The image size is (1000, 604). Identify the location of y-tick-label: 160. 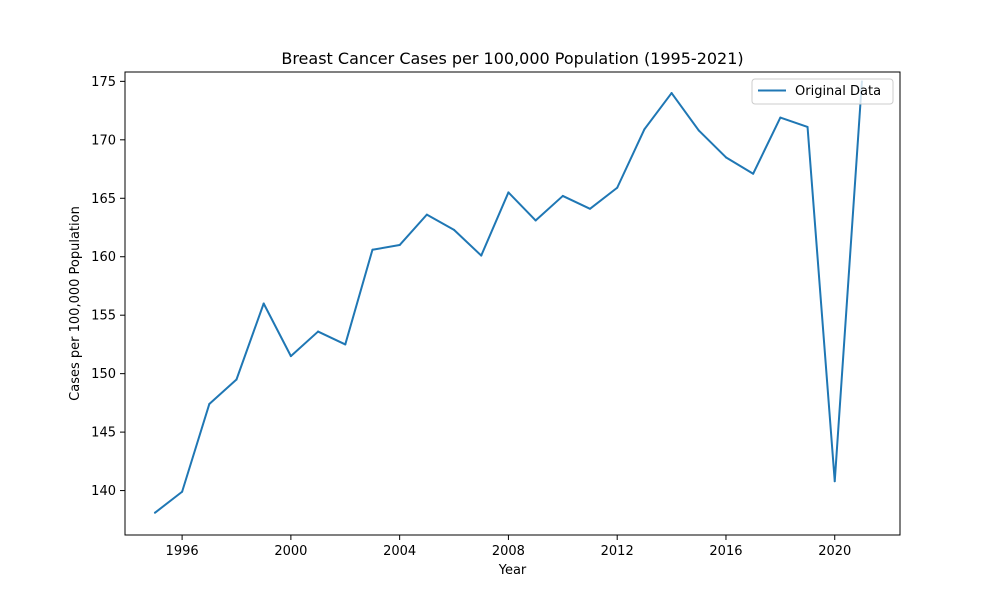
(103, 257).